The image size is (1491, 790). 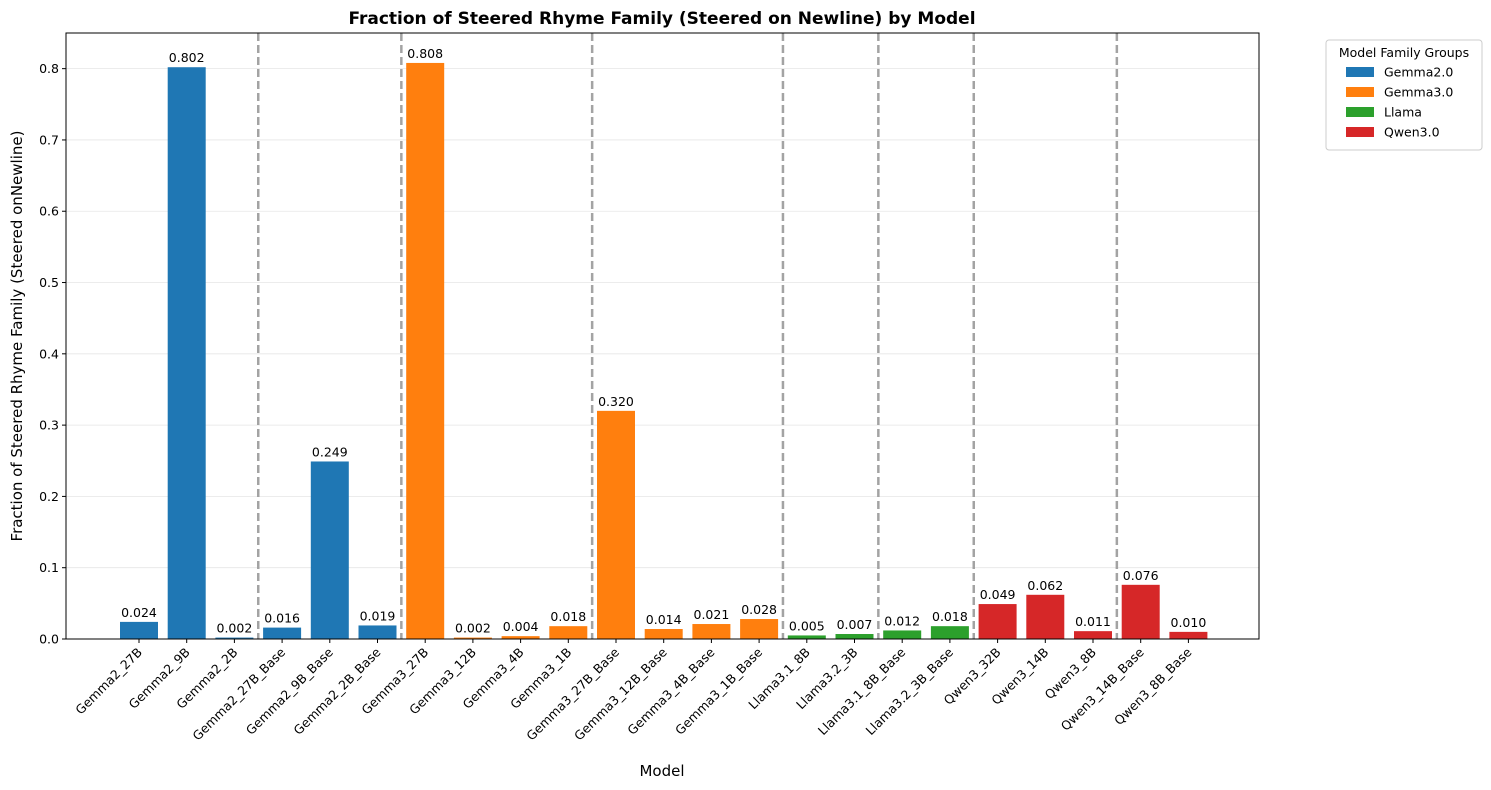 I want to click on x-tick-label: Llama3.1_8B_Base, so click(x=862, y=691).